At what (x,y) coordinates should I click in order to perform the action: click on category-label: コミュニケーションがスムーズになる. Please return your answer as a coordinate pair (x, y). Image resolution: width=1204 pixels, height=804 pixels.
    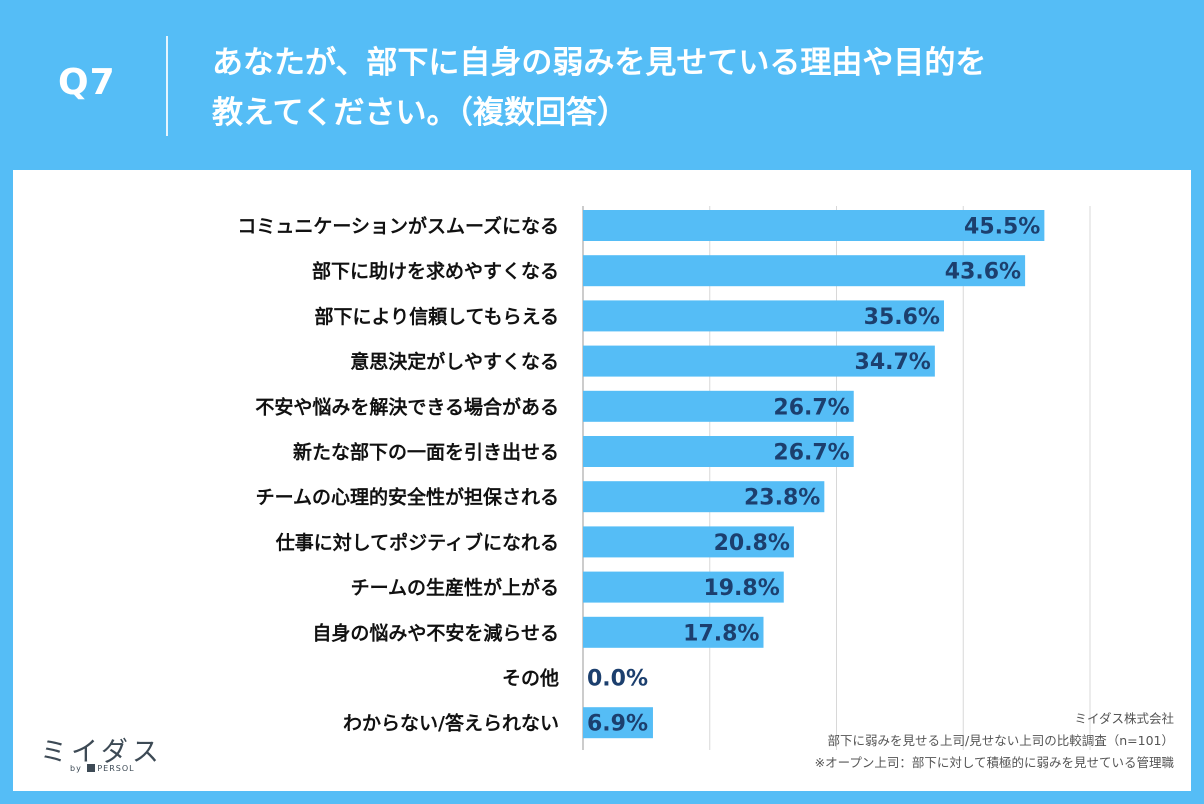
    Looking at the image, I should click on (398, 226).